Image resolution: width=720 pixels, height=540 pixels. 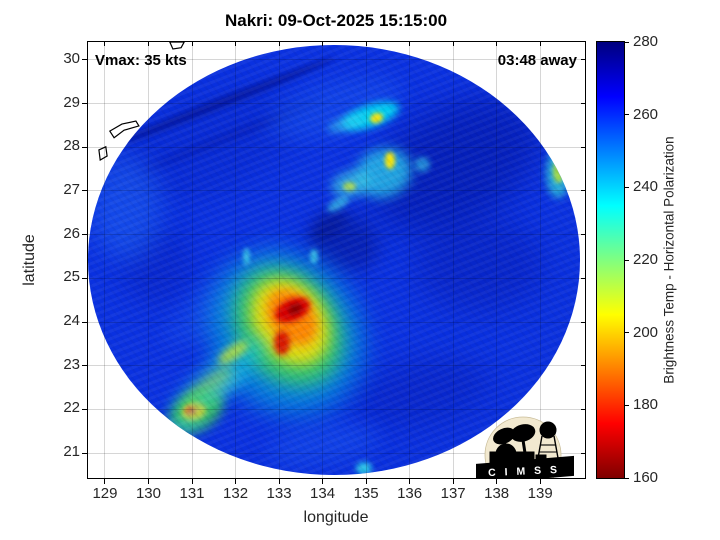 What do you see at coordinates (366, 493) in the screenshot?
I see `x-tick-label-135: 135` at bounding box center [366, 493].